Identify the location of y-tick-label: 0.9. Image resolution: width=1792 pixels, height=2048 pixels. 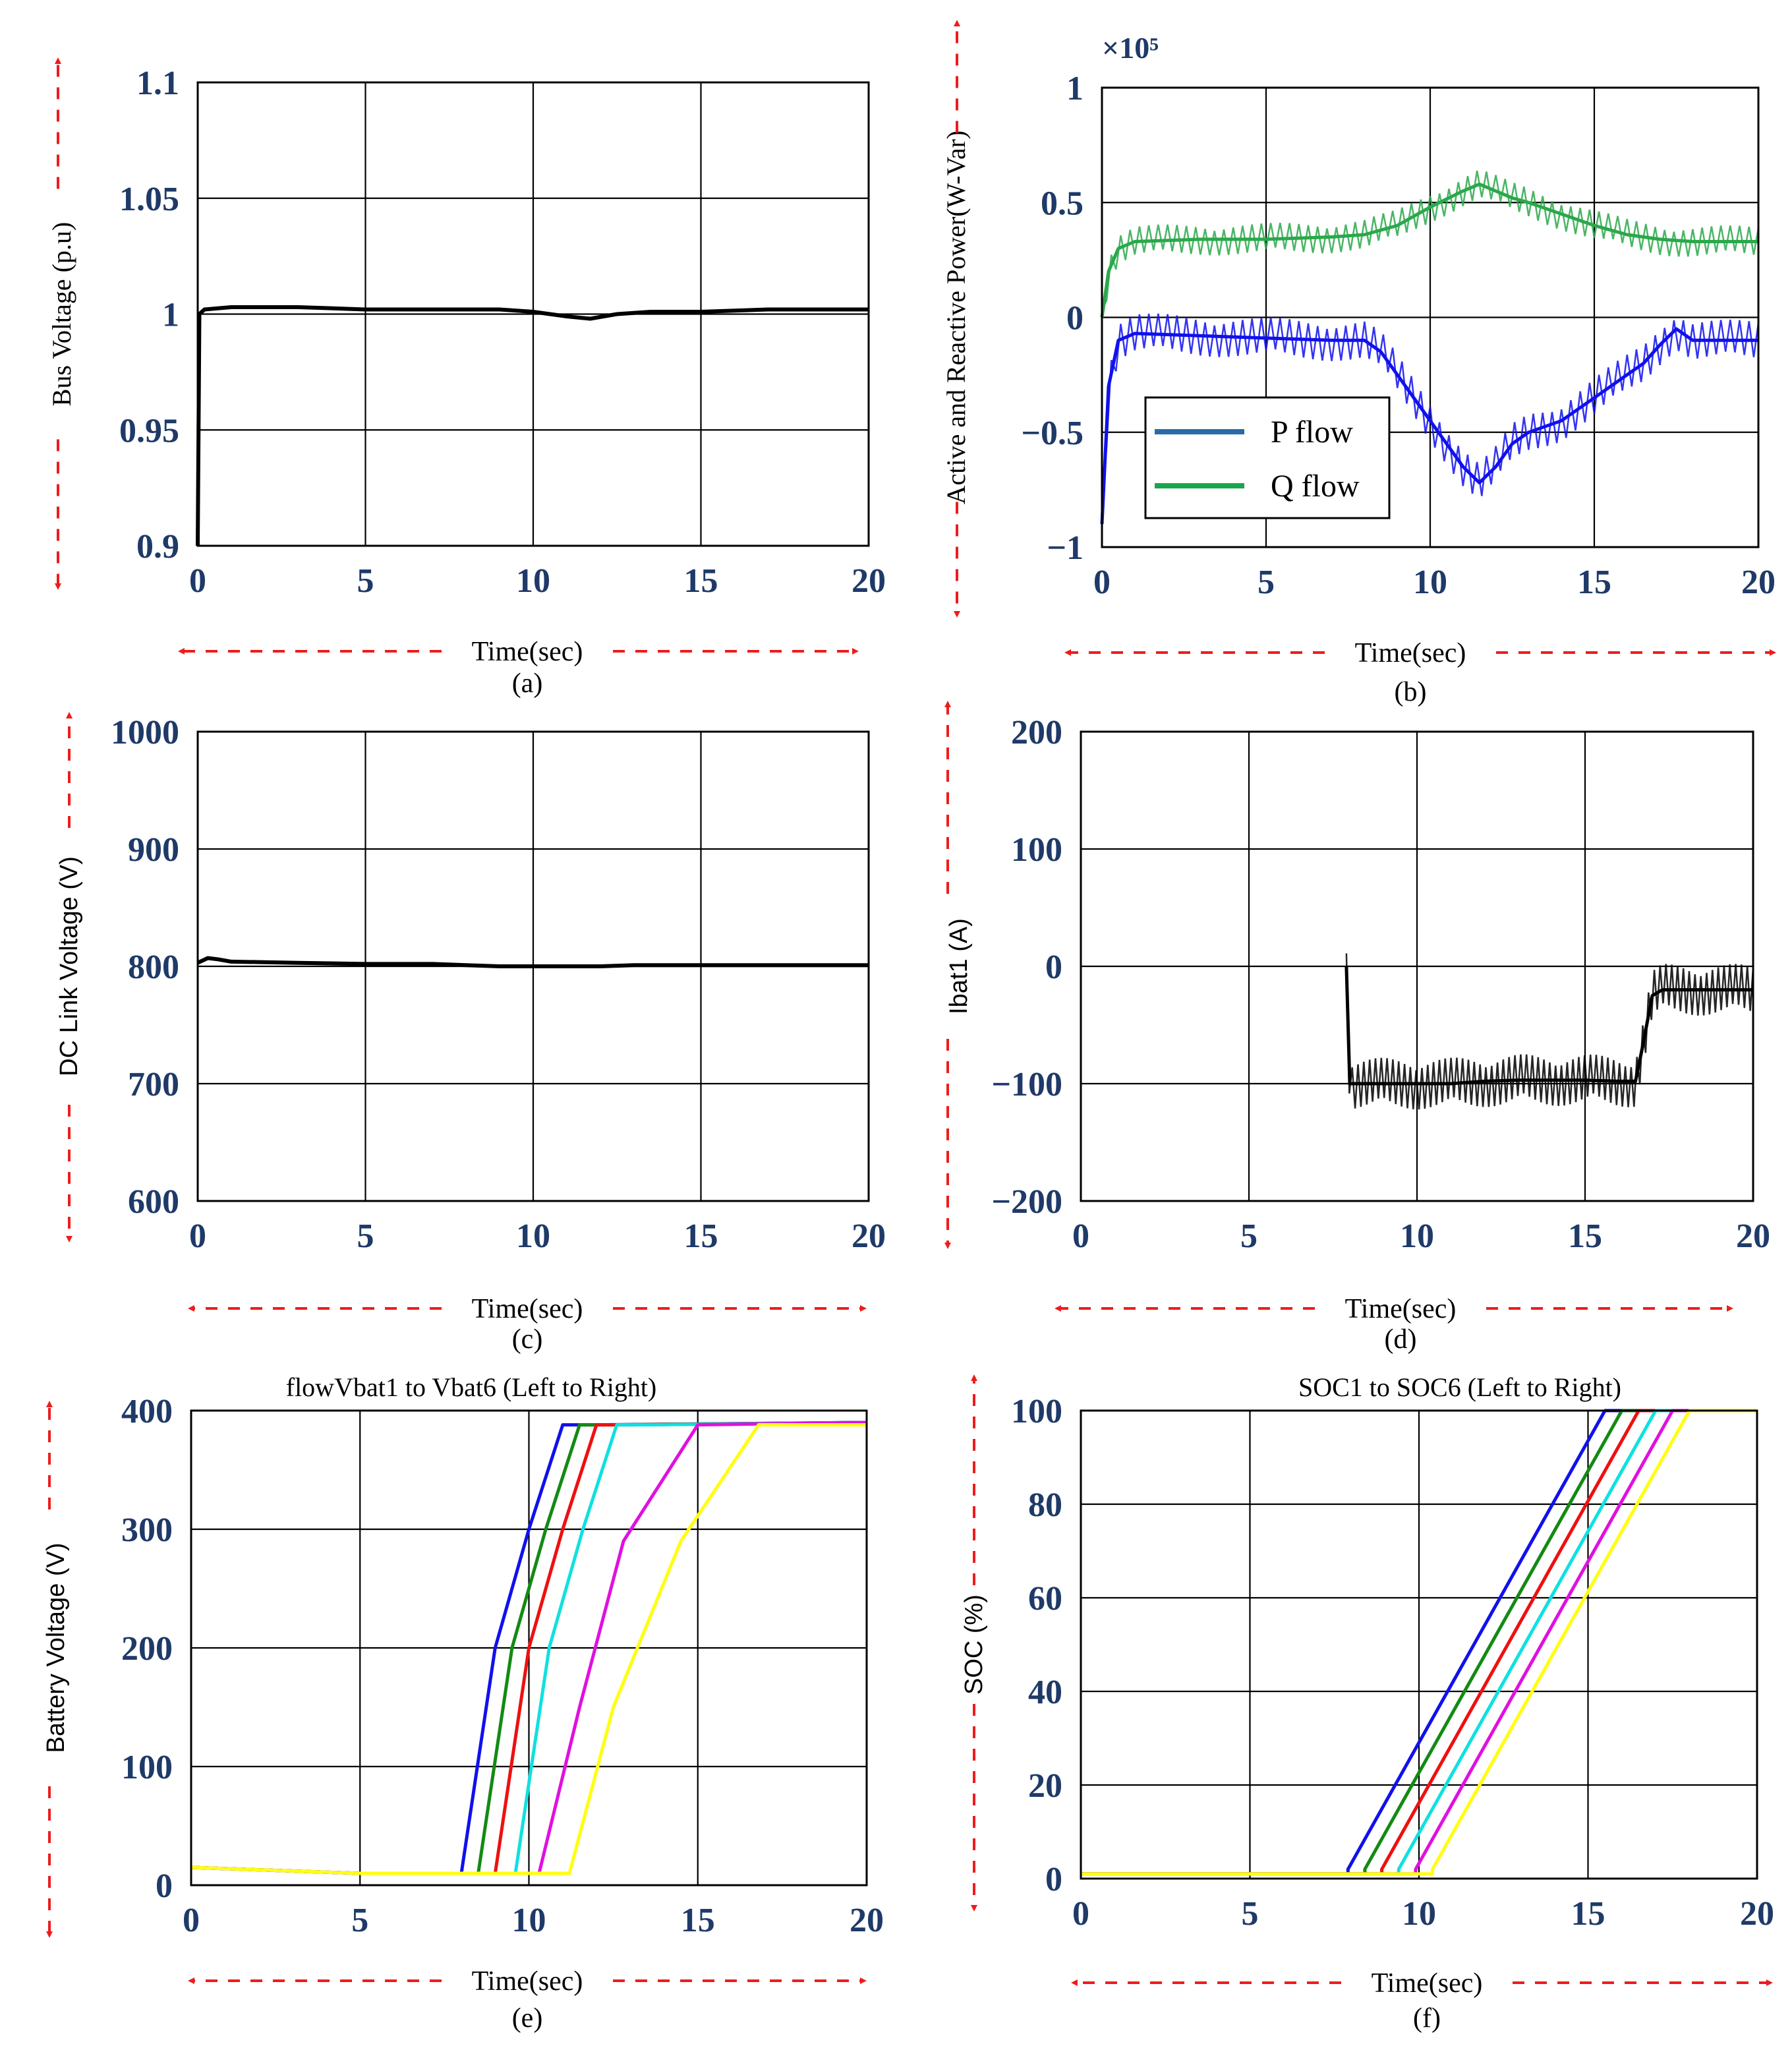
(157, 547).